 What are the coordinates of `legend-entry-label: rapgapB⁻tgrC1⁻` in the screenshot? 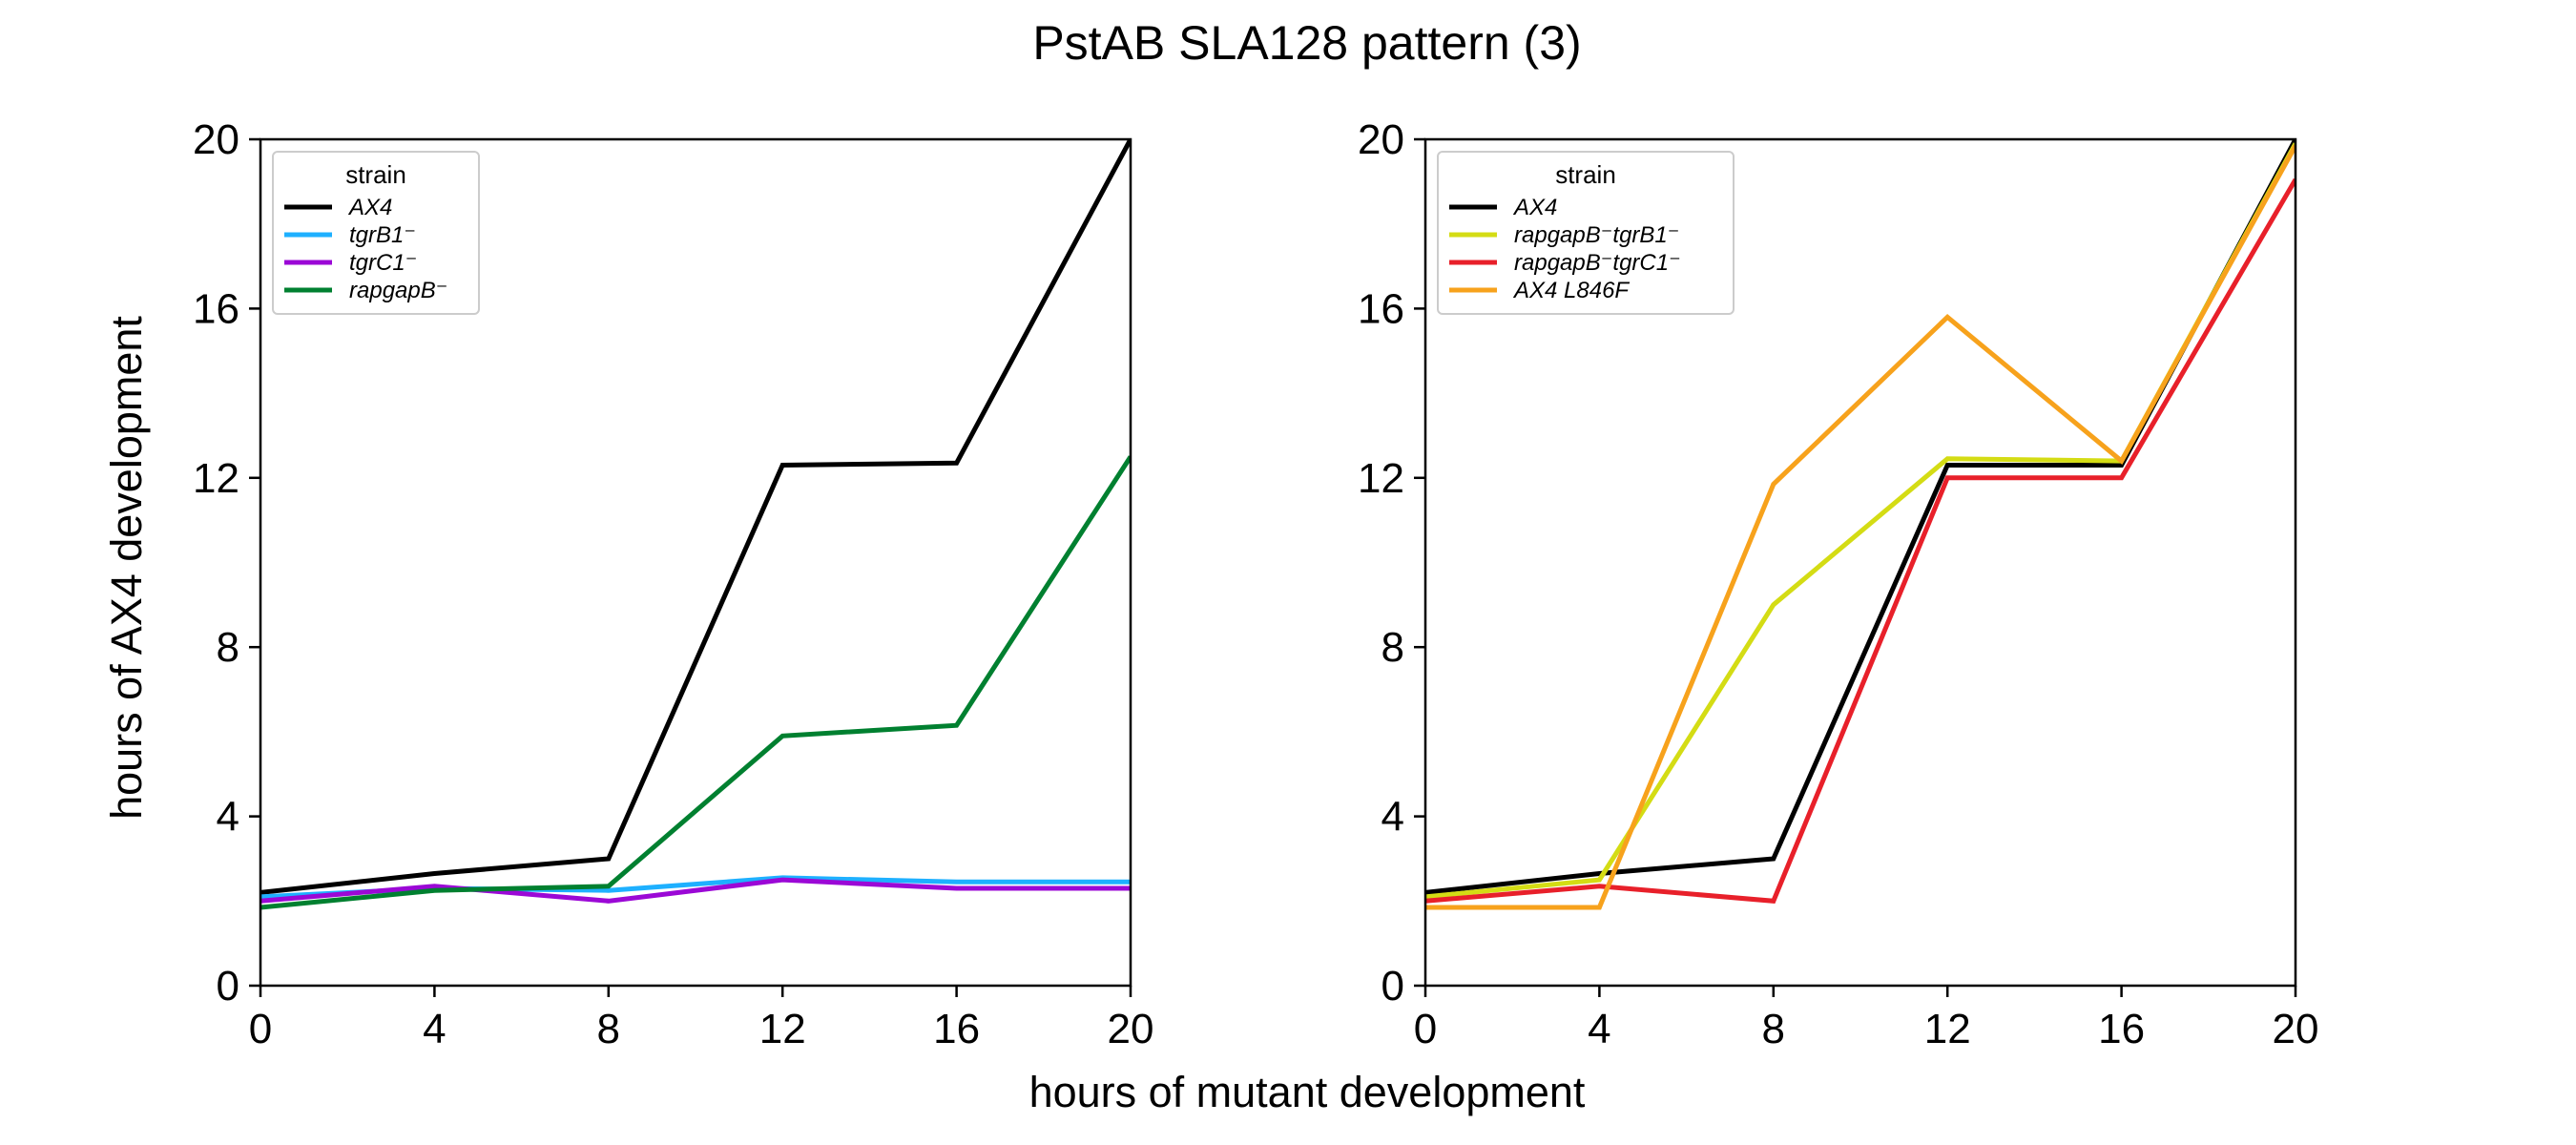 It's located at (1597, 263).